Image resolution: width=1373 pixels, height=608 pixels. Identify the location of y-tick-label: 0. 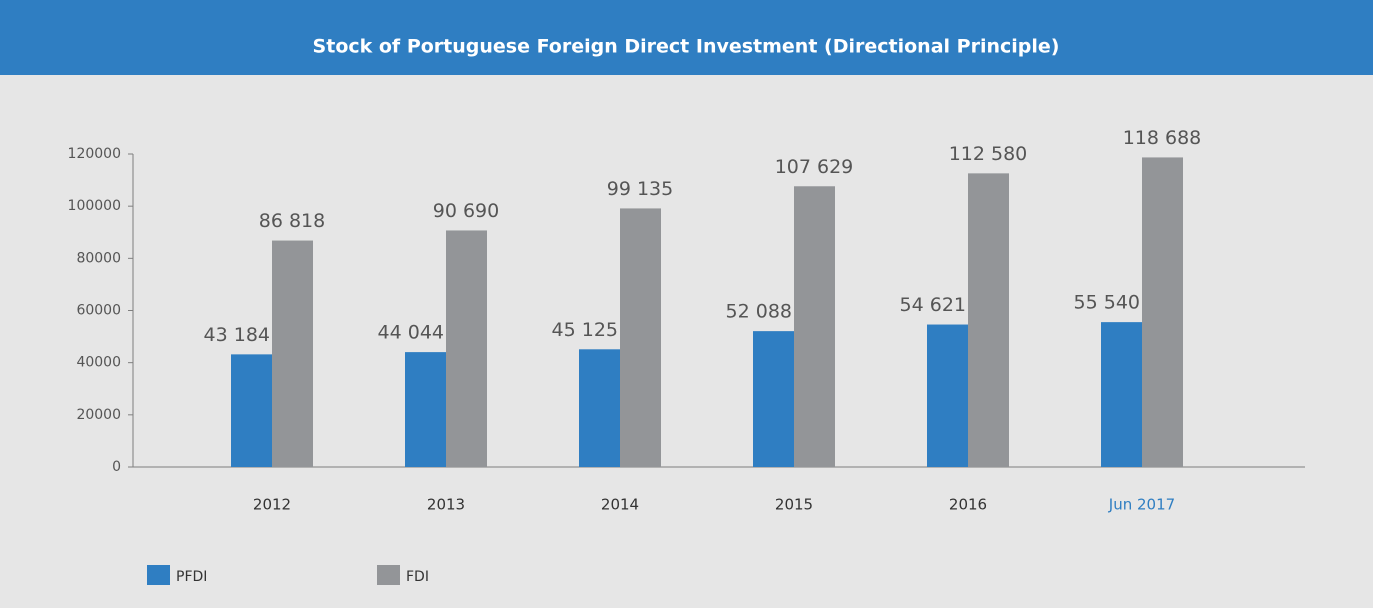
(116, 467).